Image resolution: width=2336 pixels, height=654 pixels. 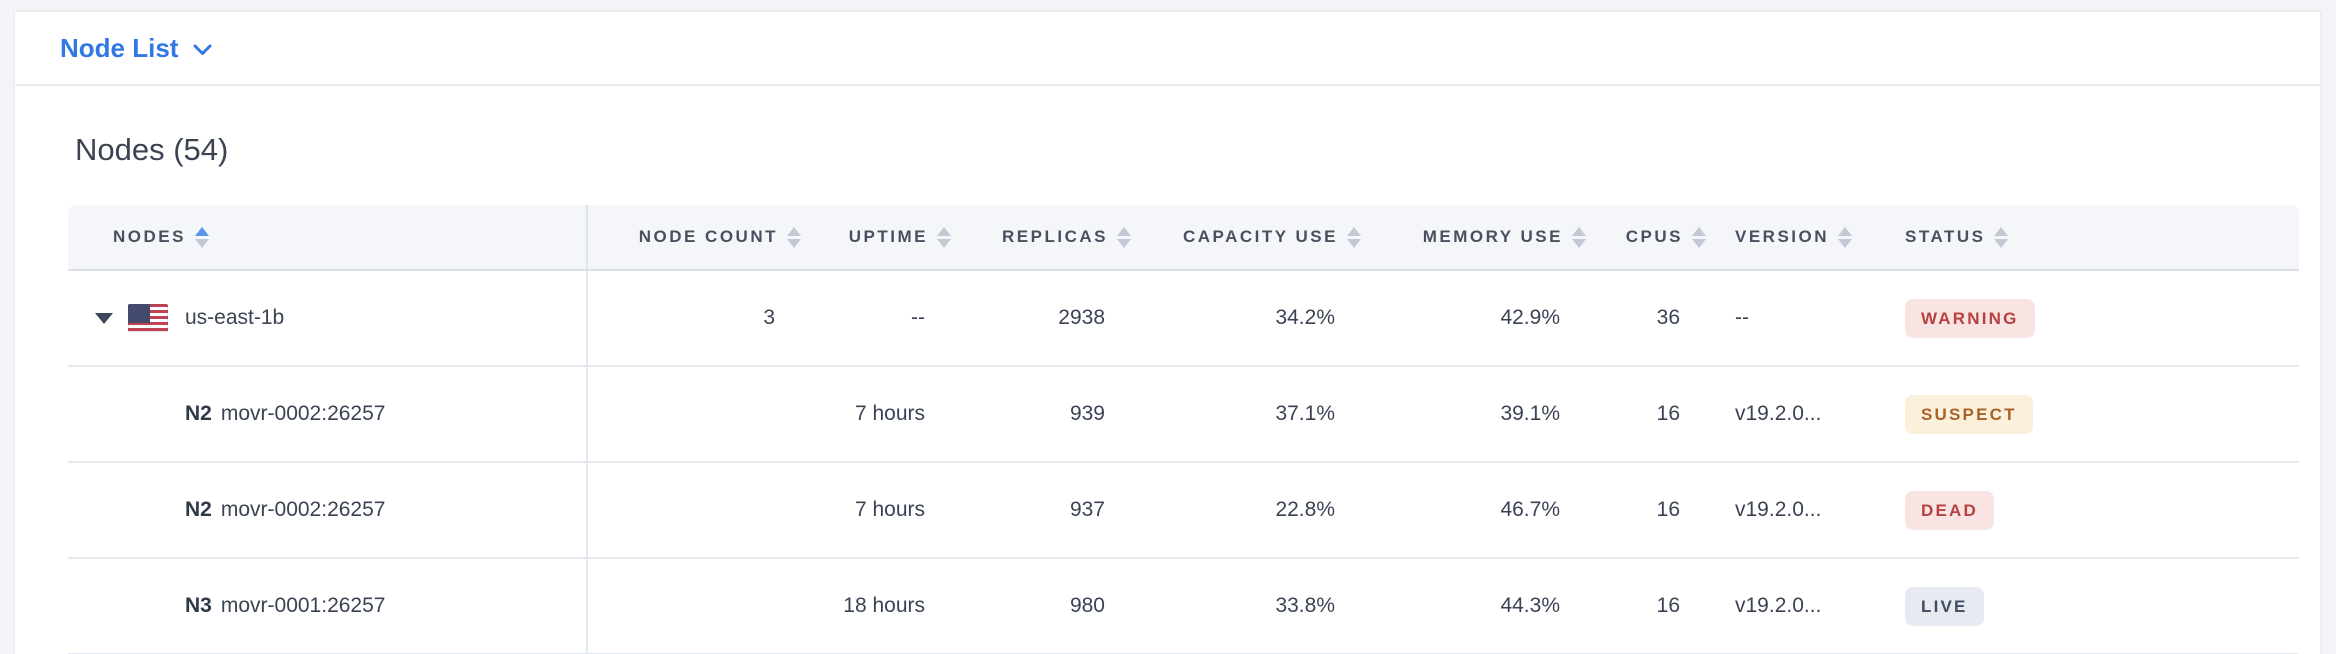 I want to click on node-list-dropdown-label: Node List, so click(x=119, y=47).